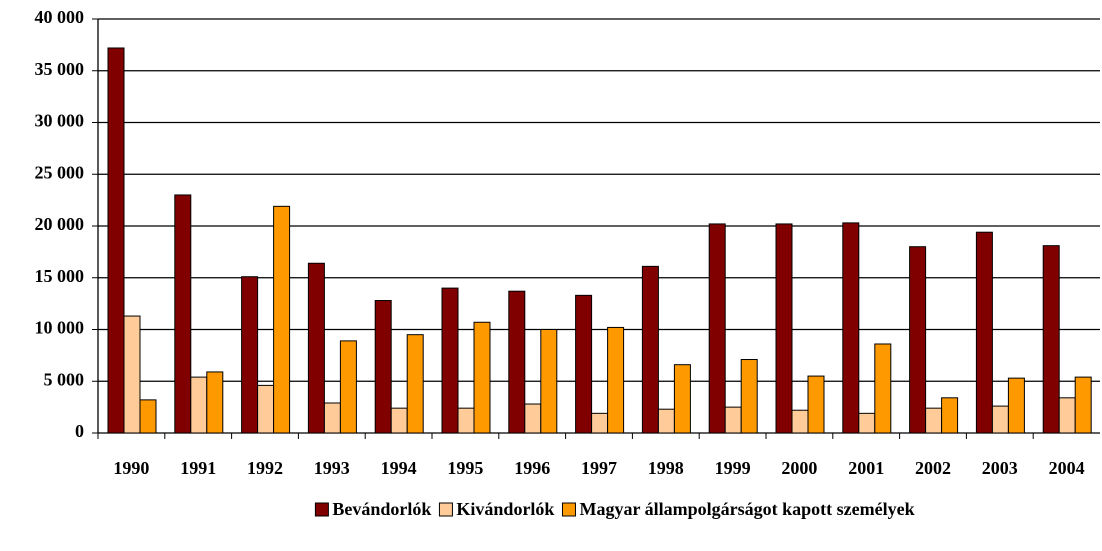  What do you see at coordinates (198, 468) in the screenshot?
I see `x-tick-label: 1991` at bounding box center [198, 468].